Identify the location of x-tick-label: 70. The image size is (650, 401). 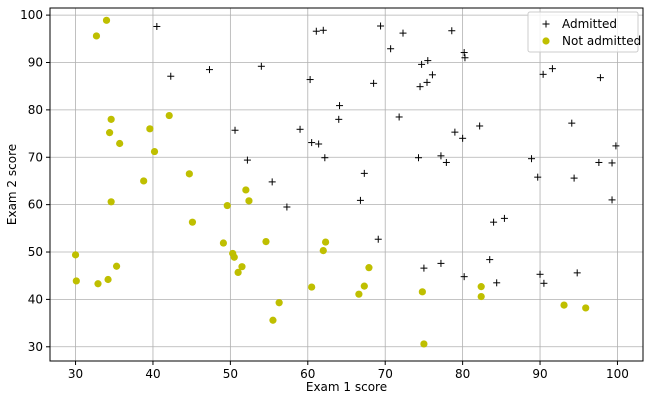
(385, 374).